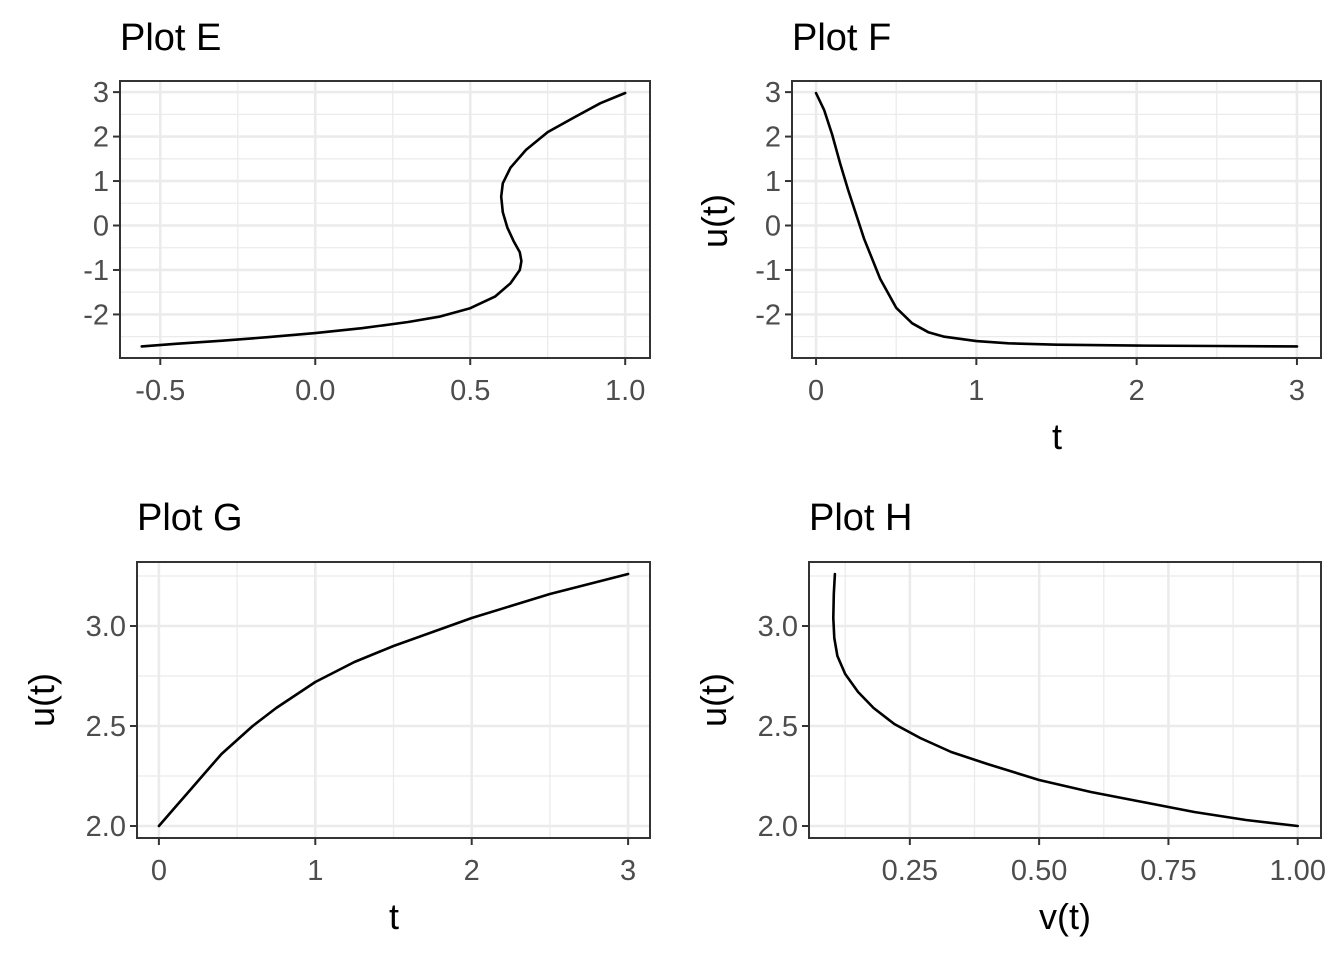  Describe the element at coordinates (470, 391) in the screenshot. I see `x-tick-label: 0.5` at that location.